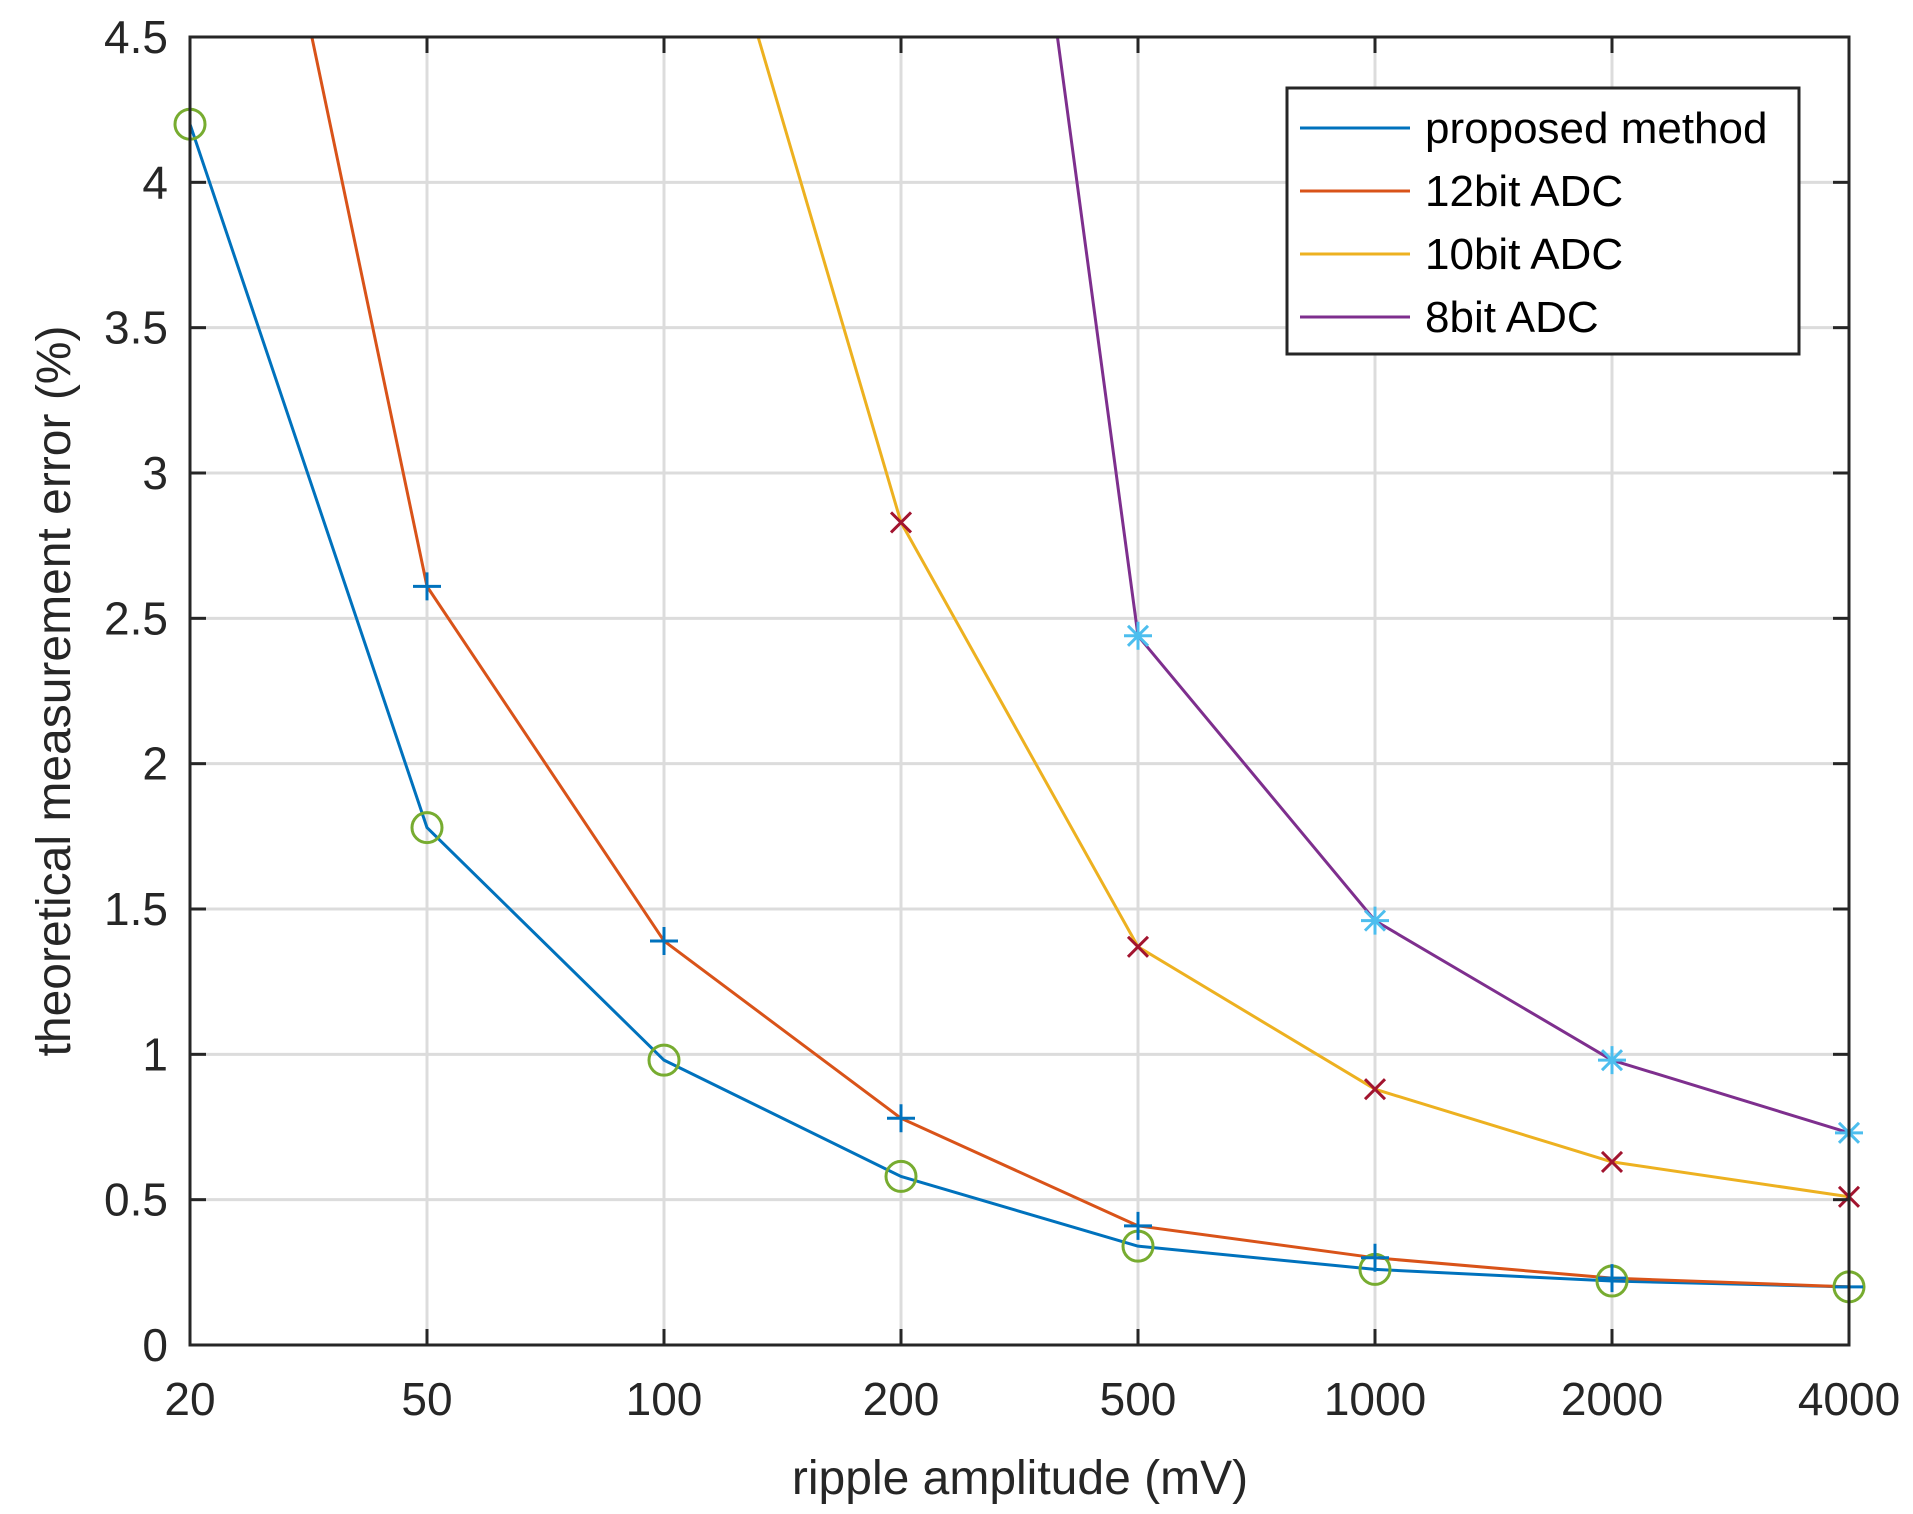 The height and width of the screenshot is (1514, 1913). What do you see at coordinates (136, 328) in the screenshot?
I see `y-tick-label: 3.5` at bounding box center [136, 328].